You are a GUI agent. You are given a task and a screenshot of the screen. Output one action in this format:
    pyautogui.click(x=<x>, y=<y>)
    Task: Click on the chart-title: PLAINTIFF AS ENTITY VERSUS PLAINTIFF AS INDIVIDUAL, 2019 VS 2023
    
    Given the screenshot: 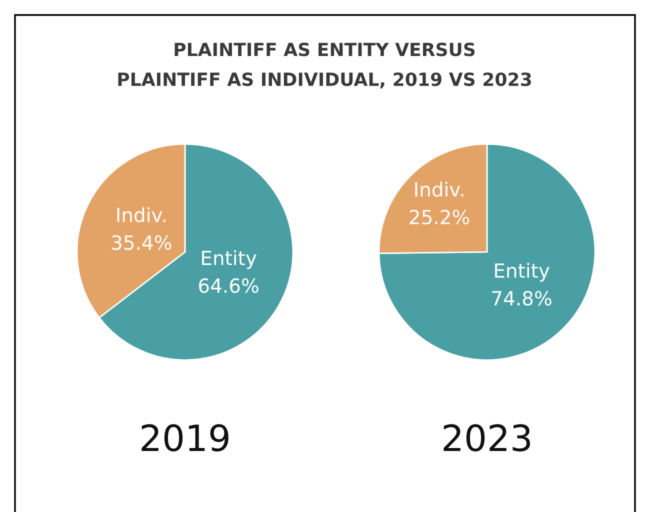 What is the action you would take?
    pyautogui.click(x=324, y=65)
    